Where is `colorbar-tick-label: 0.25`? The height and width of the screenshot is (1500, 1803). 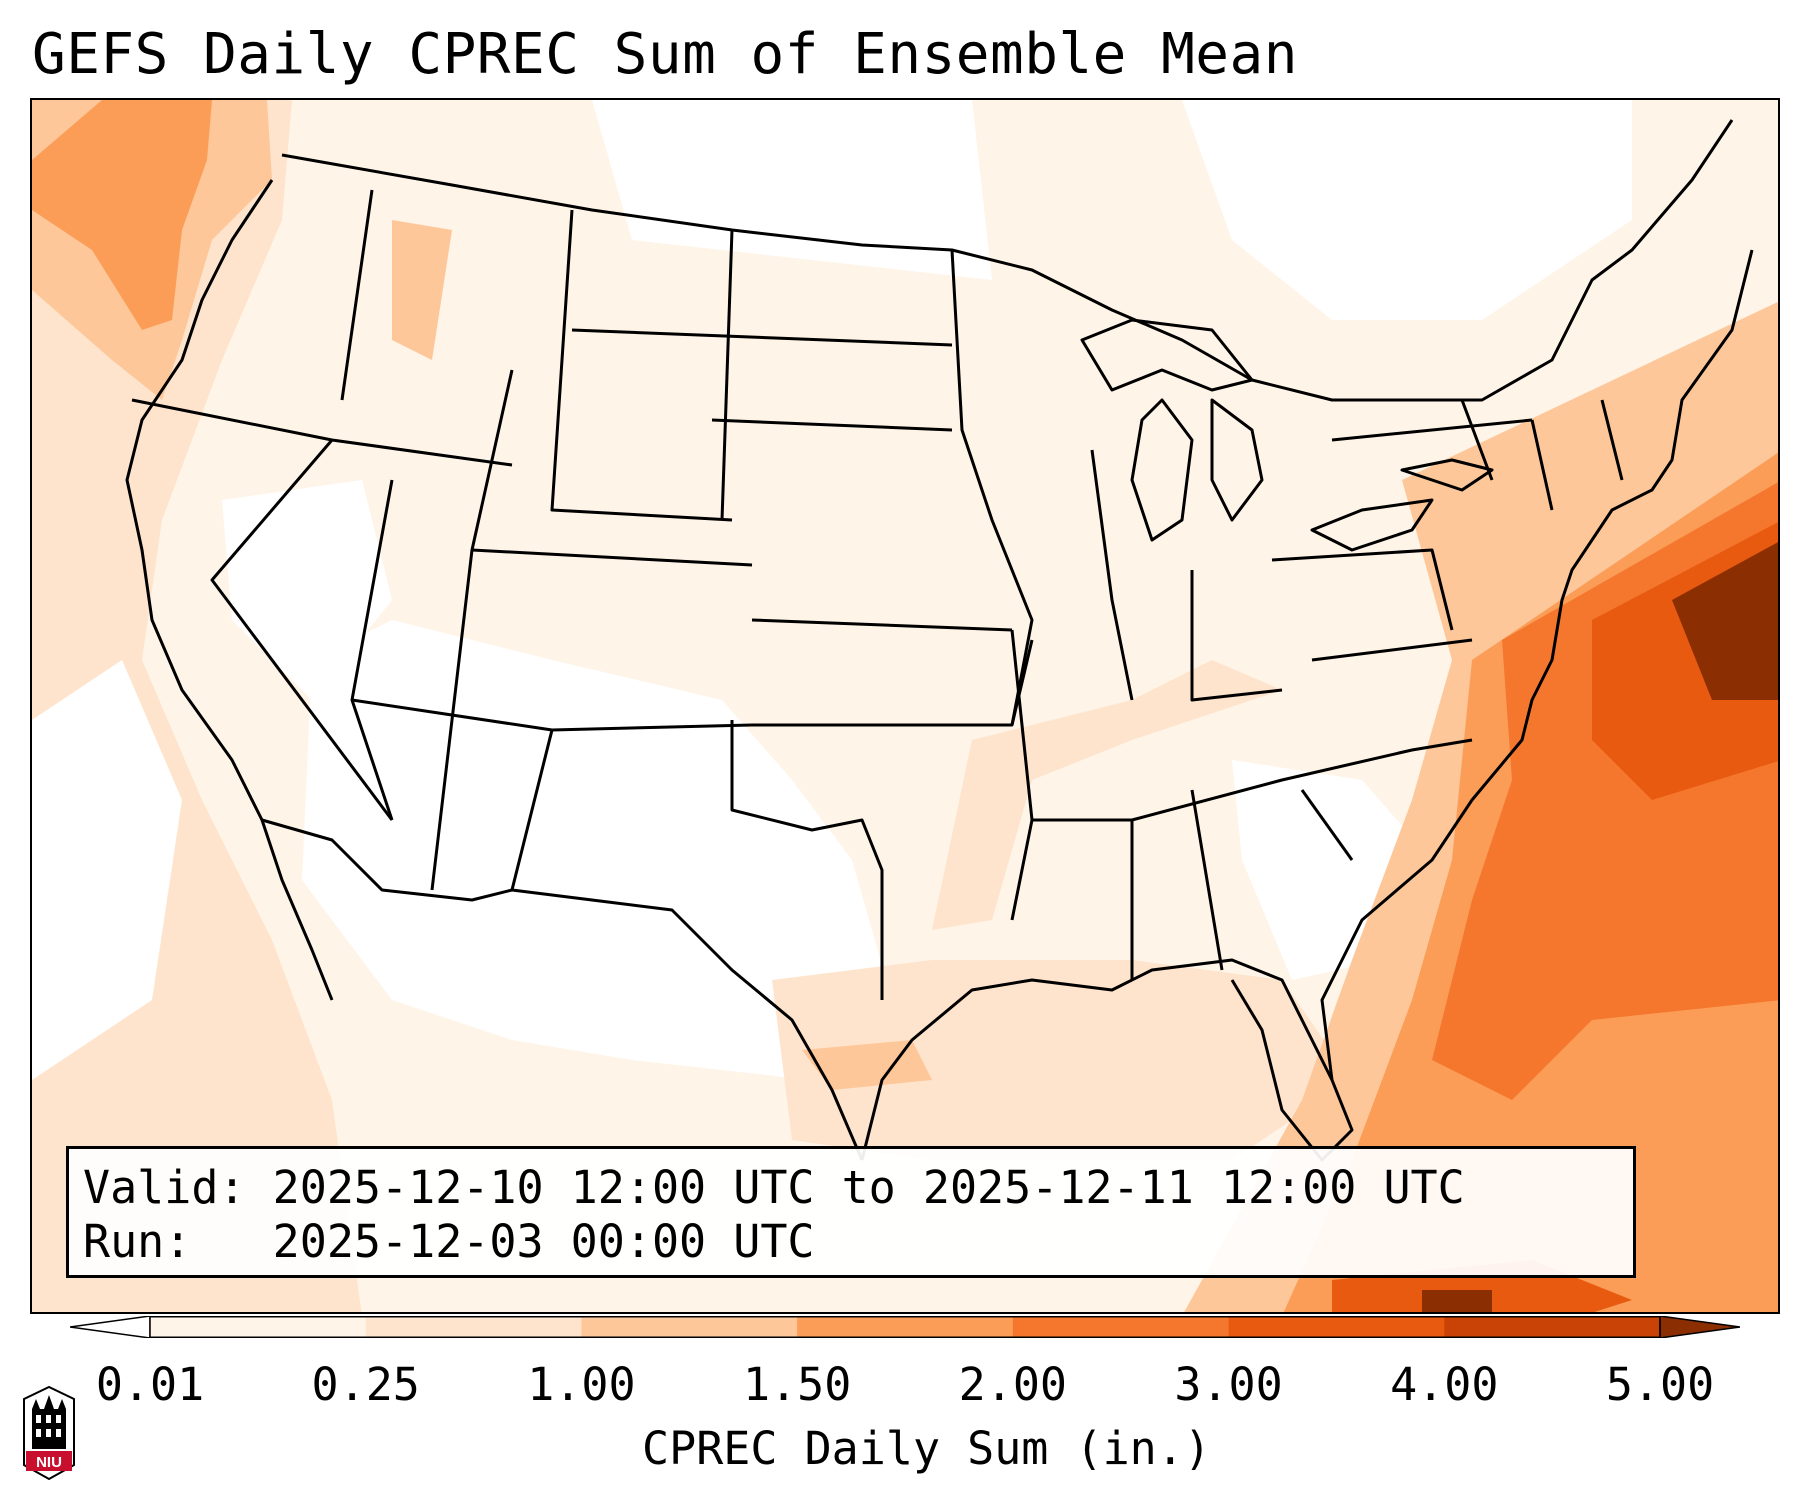
colorbar-tick-label: 0.25 is located at coordinates (365, 1384).